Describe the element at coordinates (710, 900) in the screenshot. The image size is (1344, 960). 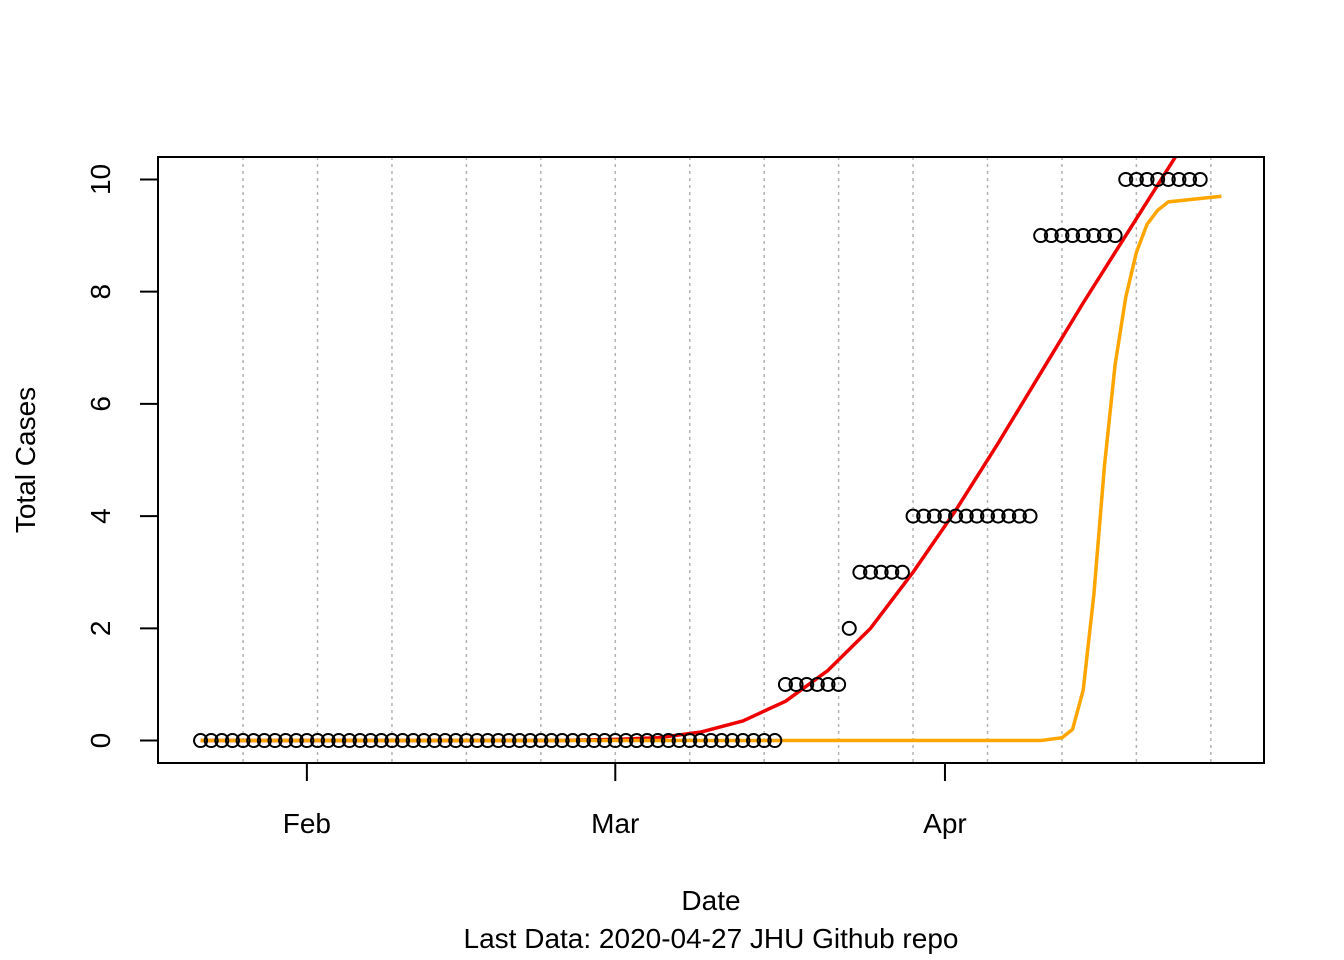
I see `x-axis-title: Date` at that location.